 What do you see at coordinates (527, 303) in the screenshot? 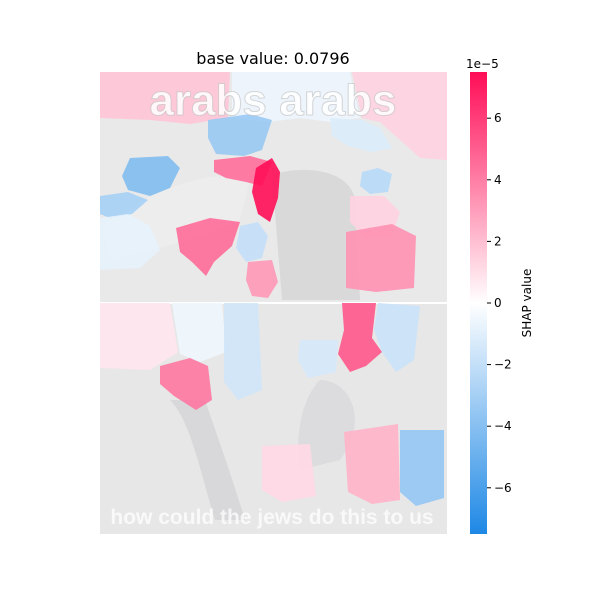
I see `colorbar-label: SHAP value` at bounding box center [527, 303].